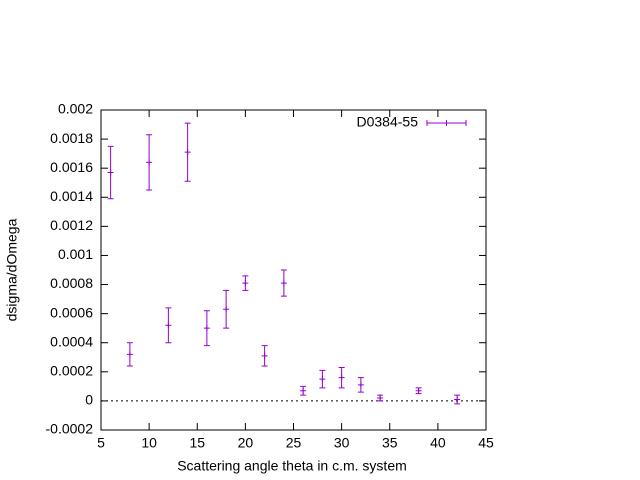  Describe the element at coordinates (294, 443) in the screenshot. I see `x-tick-label: 25` at that location.